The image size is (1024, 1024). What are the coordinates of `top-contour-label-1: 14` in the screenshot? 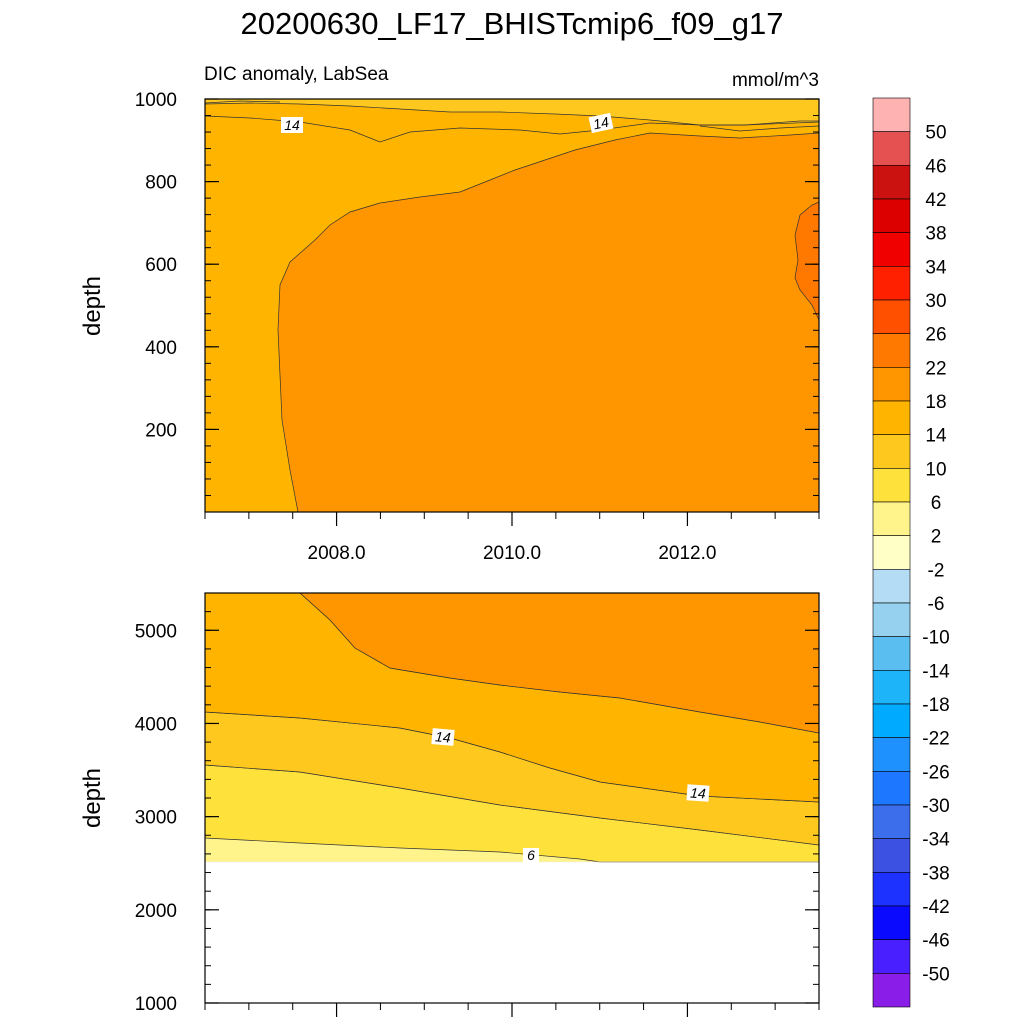 It's located at (292, 125).